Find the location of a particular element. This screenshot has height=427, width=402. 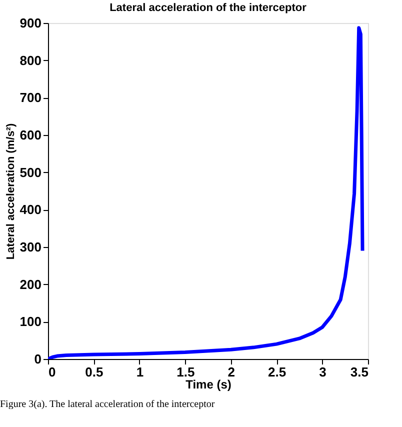

x-tick-label: 0 is located at coordinates (52, 372).